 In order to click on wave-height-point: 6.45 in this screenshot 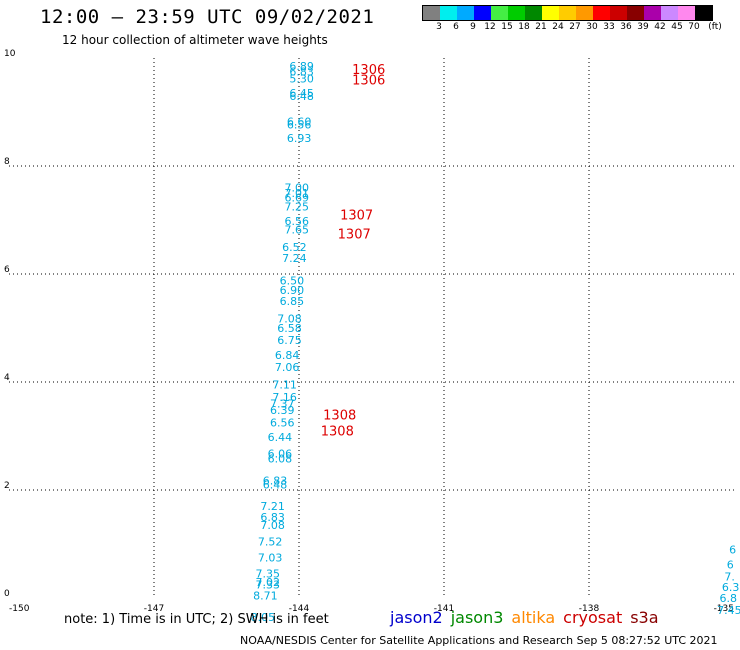, I will do `click(301, 93)`.